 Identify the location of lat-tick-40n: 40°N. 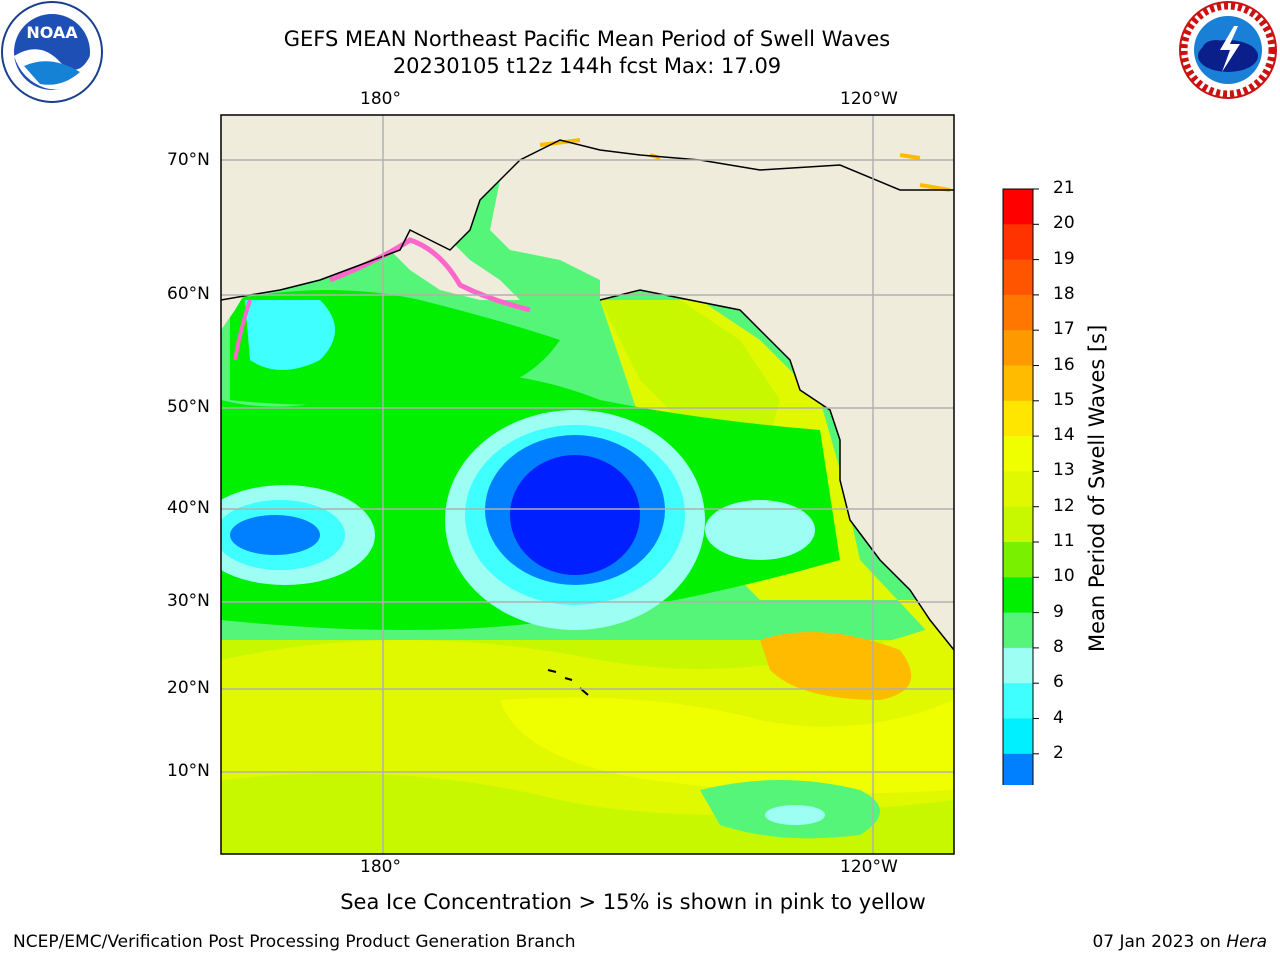
(188, 508).